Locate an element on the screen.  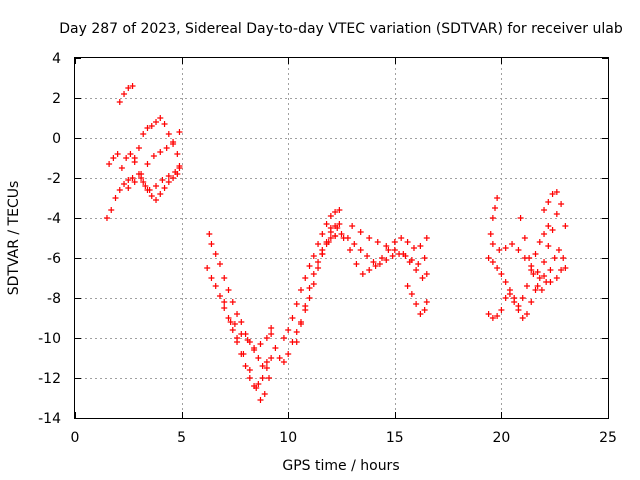
x-tick-label: 5 is located at coordinates (181, 438).